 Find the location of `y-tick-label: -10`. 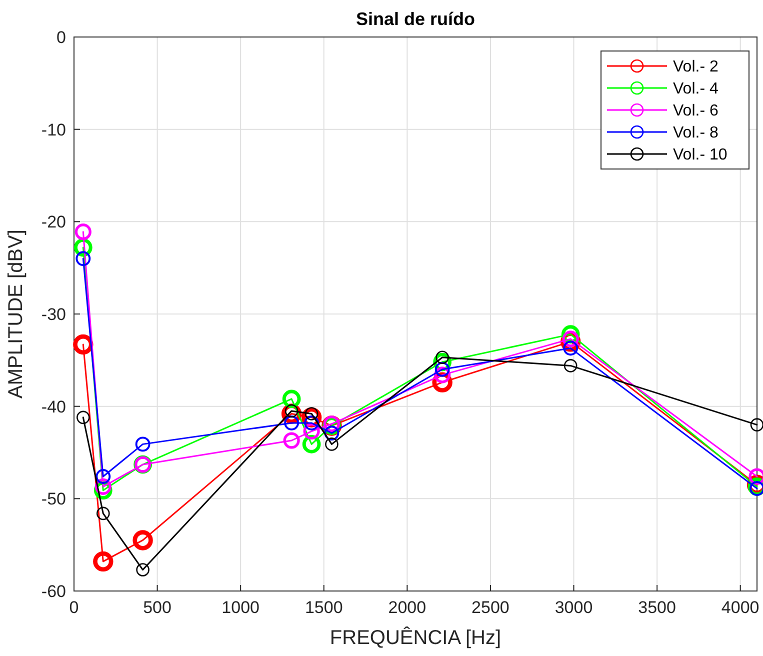

y-tick-label: -10 is located at coordinates (53, 130).